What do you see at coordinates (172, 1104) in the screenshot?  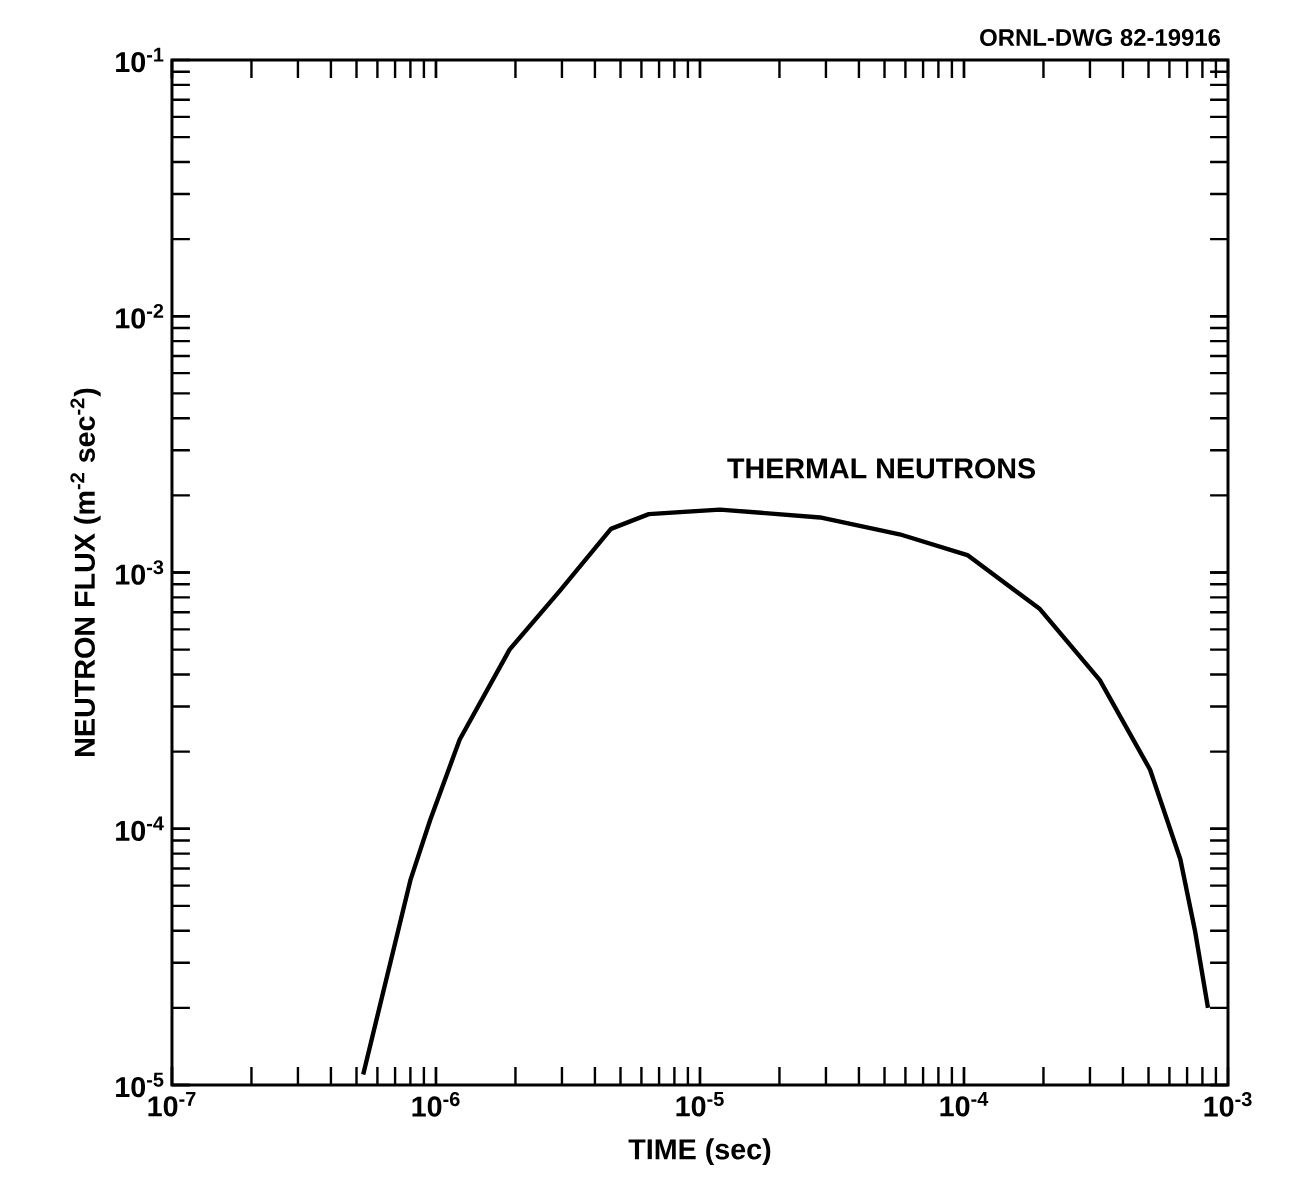 I see `x-tick-label: 10$^{-7}$` at bounding box center [172, 1104].